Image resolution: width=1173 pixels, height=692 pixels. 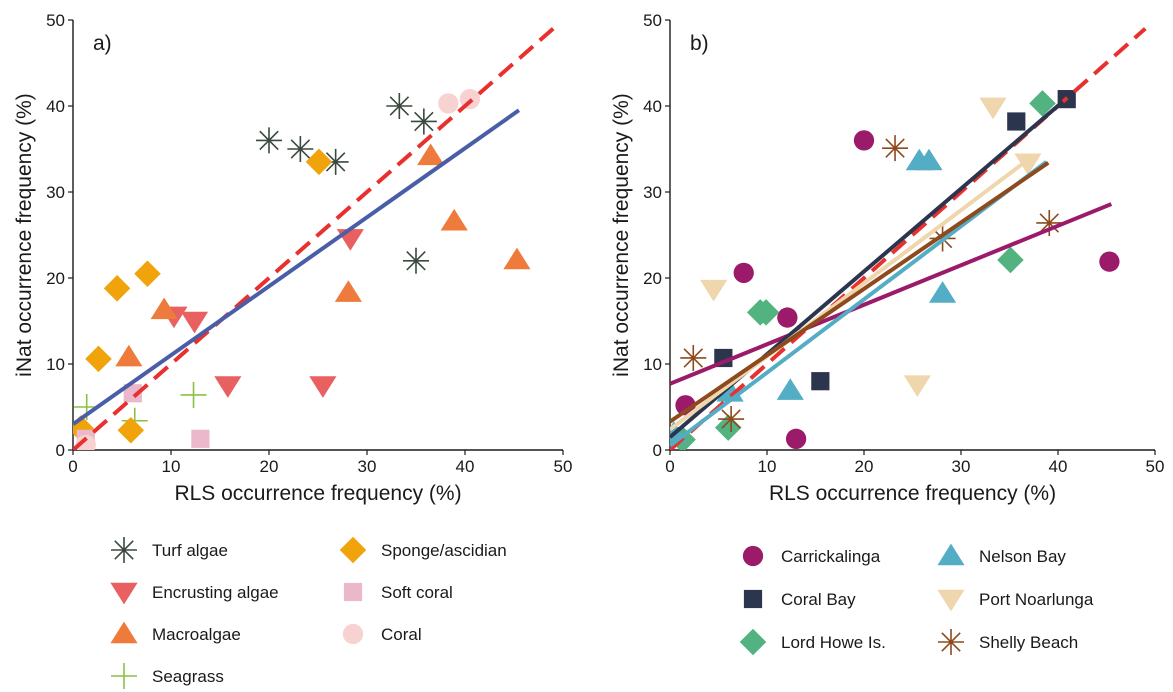 I want to click on legend-label: Nelson Bay, so click(x=1022, y=556).